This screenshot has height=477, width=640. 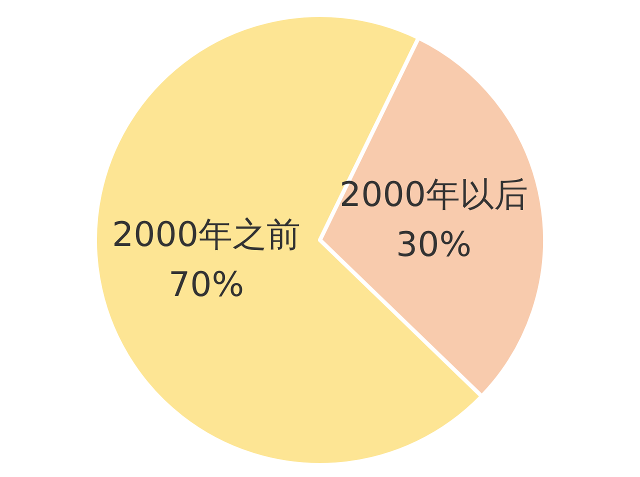 What do you see at coordinates (433, 194) in the screenshot?
I see `slice-label: 2000年以后` at bounding box center [433, 194].